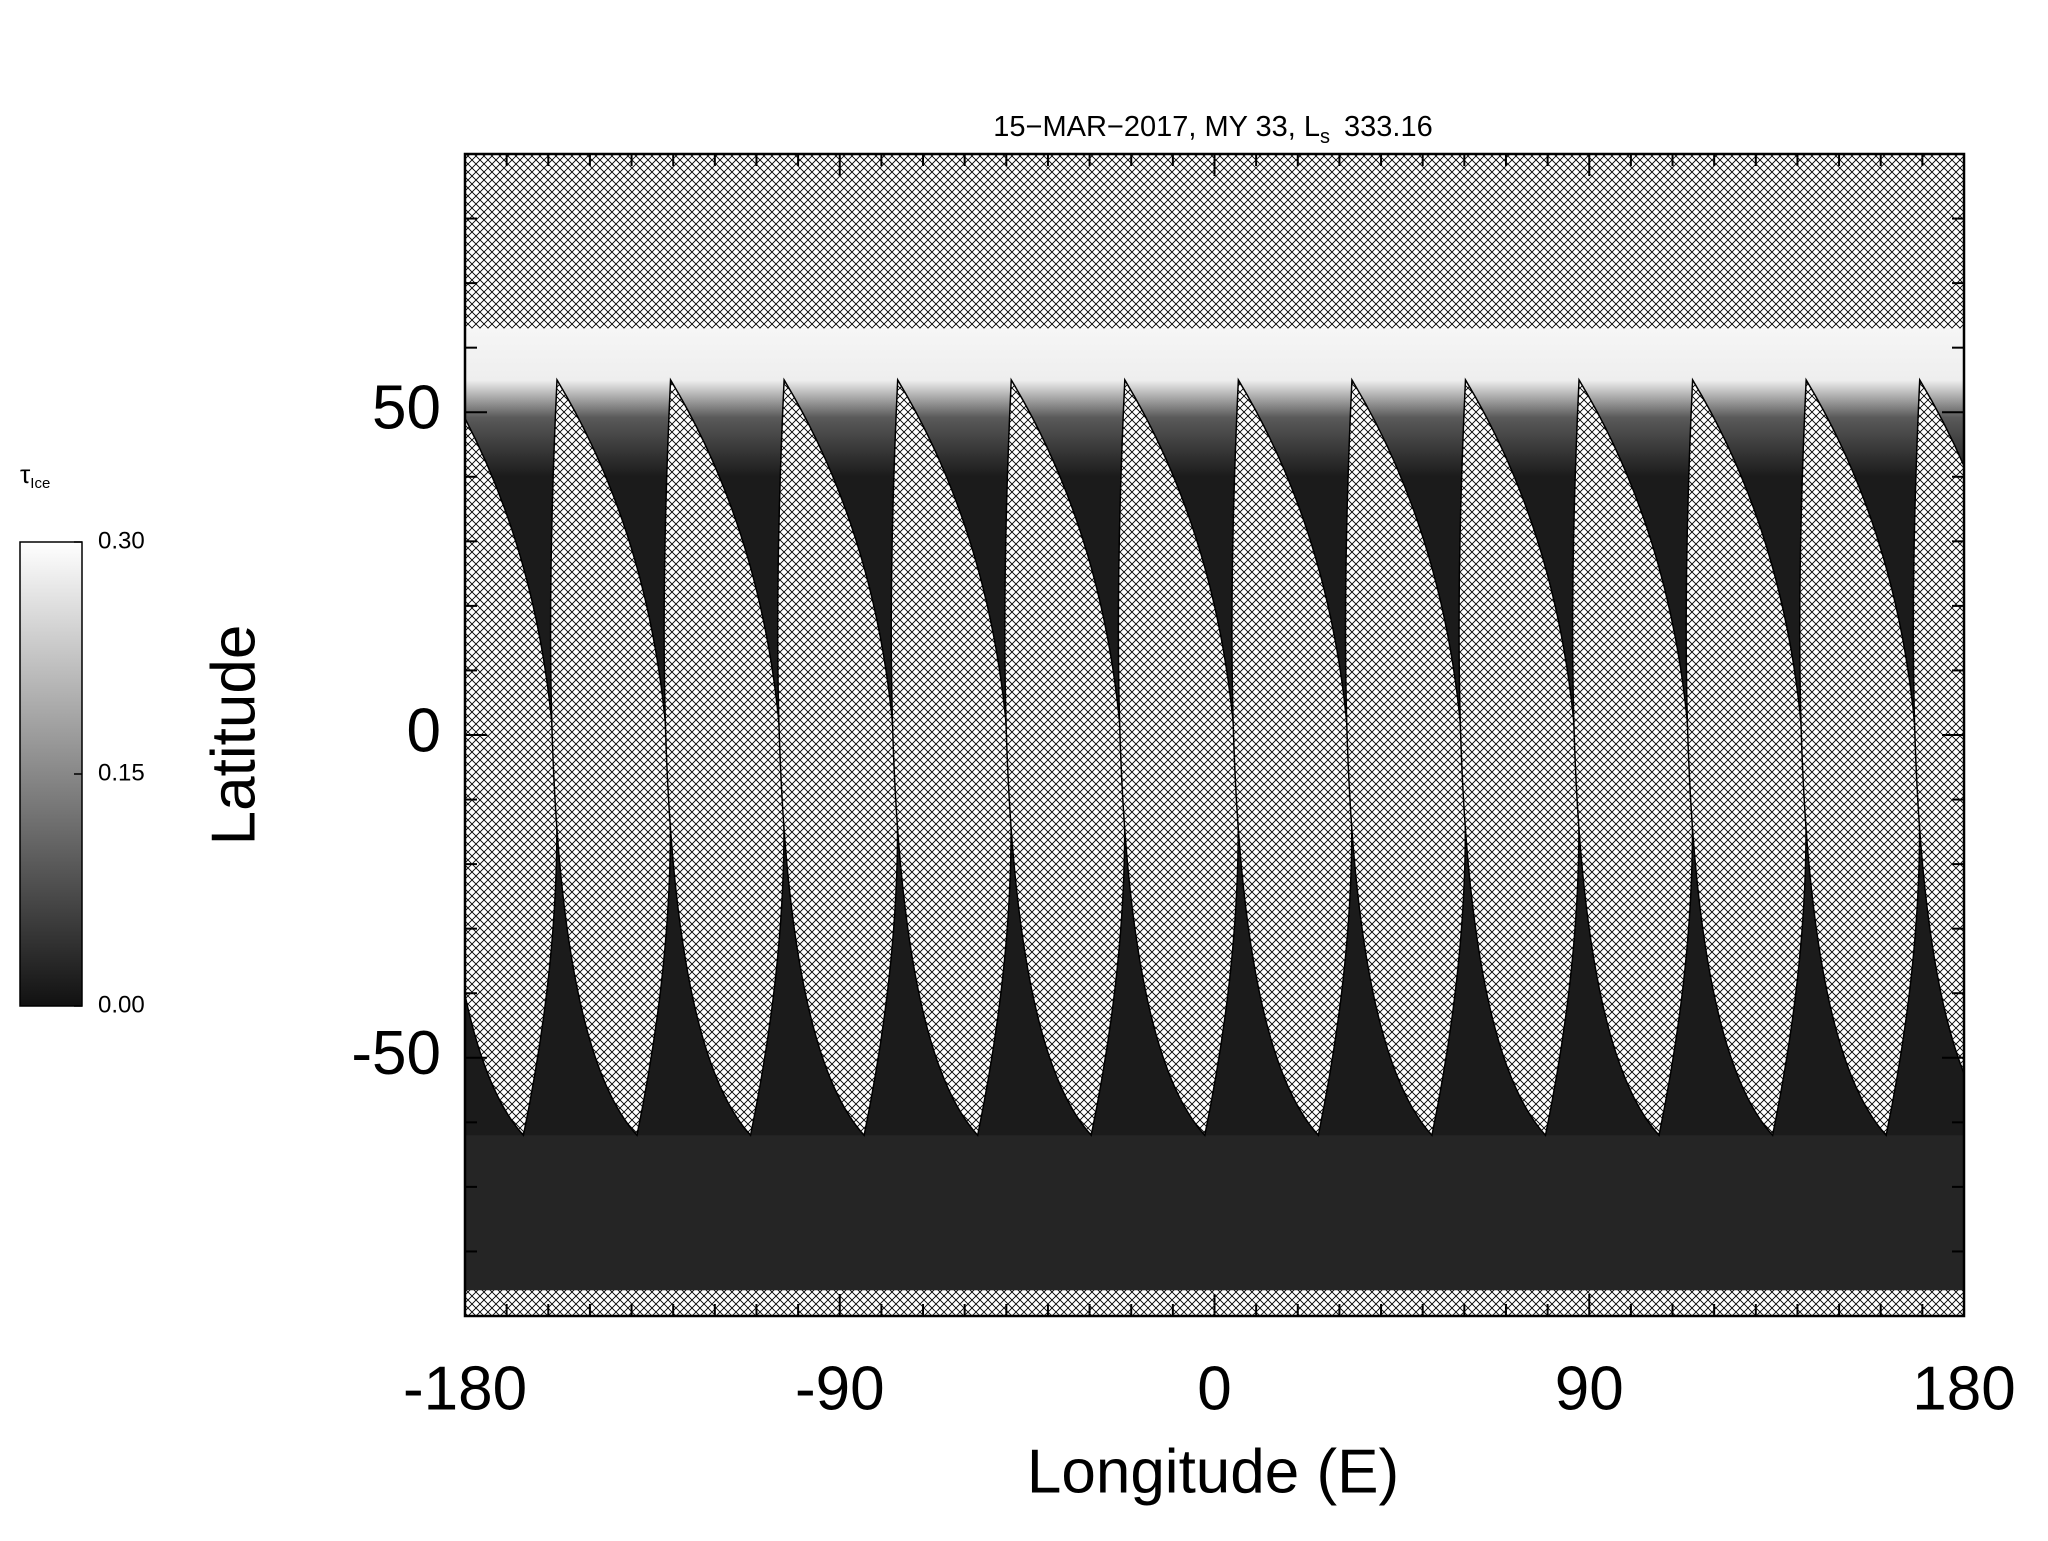  I want to click on title-text: 15−MAR−2017, MY 33, L, so click(1156, 127).